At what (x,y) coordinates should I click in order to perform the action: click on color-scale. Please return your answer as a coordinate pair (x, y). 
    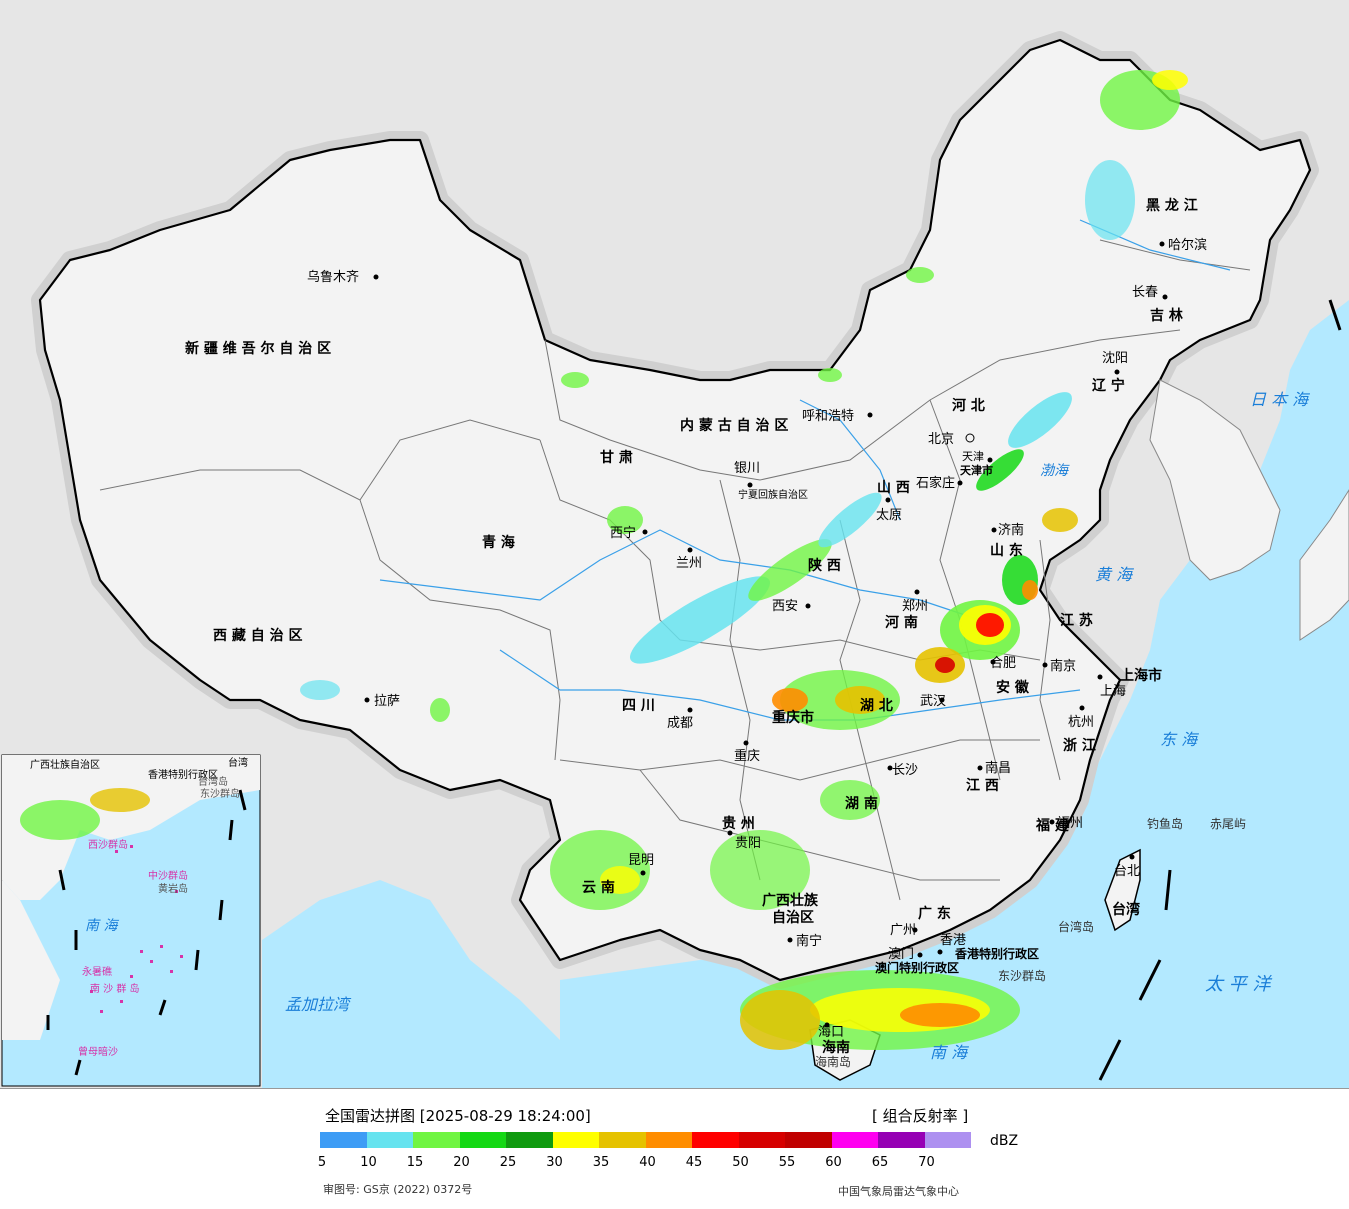
    Looking at the image, I should click on (645, 1140).